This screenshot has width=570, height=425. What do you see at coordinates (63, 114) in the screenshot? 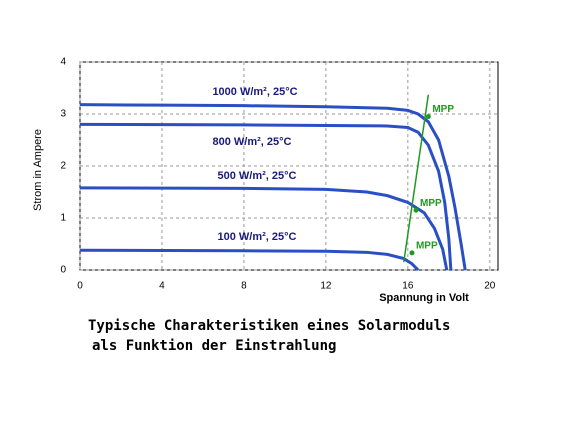
I see `y-tick-label: 3` at bounding box center [63, 114].